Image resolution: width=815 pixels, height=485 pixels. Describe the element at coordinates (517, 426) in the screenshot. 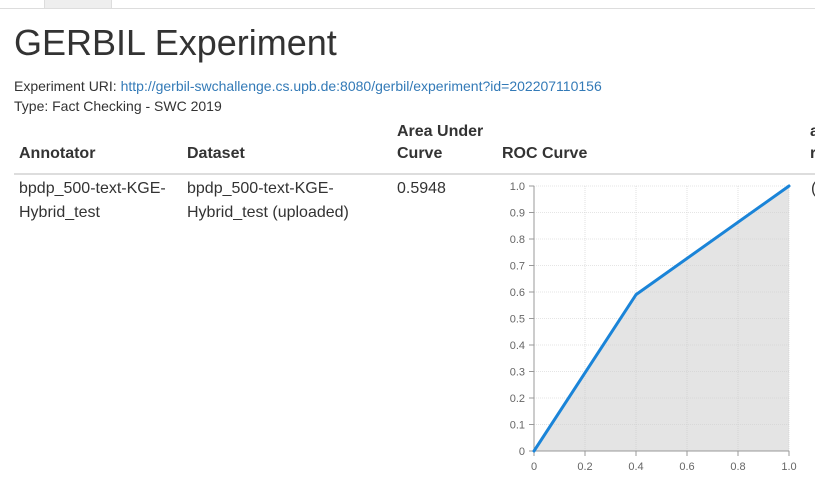

I see `y-tick-label: 0.1` at that location.